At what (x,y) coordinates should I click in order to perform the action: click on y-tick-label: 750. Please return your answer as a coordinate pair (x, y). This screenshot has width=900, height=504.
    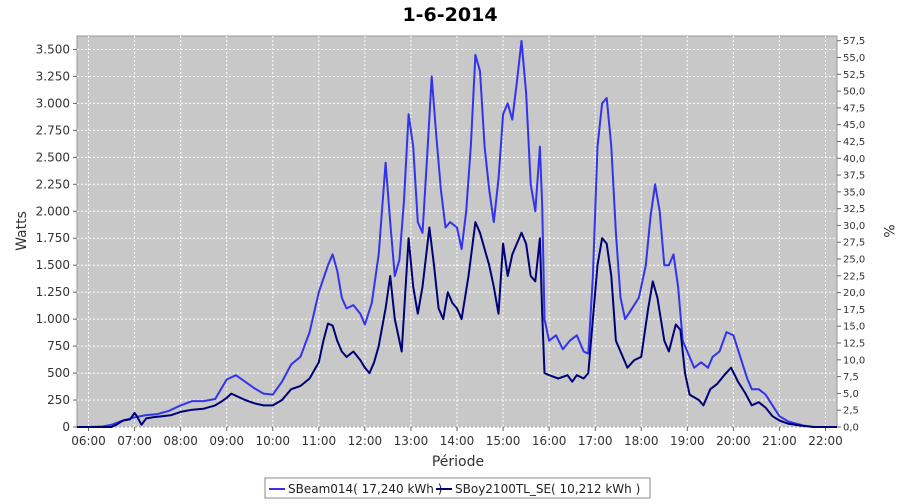
    Looking at the image, I should click on (58, 346).